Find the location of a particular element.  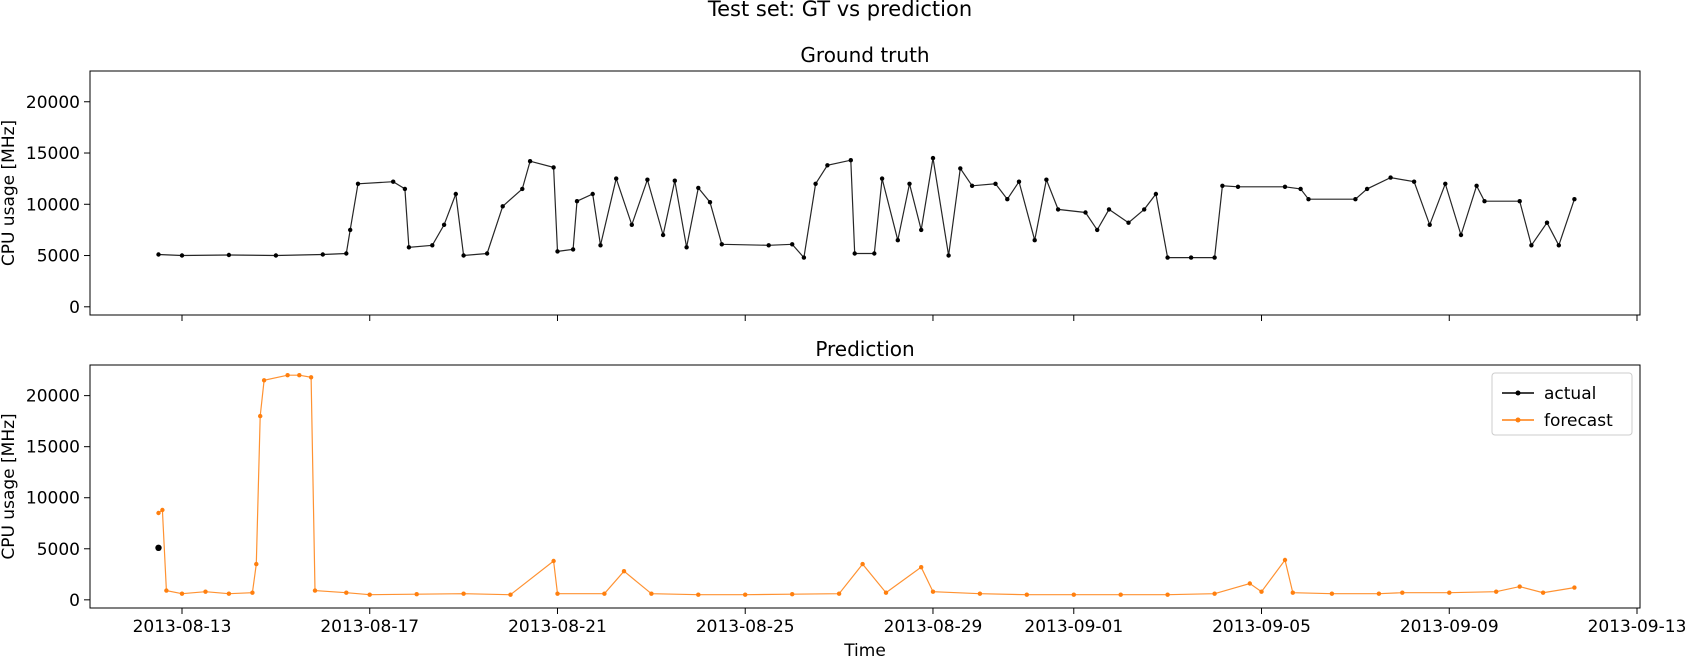

series-ground-truth is located at coordinates (866, 207).